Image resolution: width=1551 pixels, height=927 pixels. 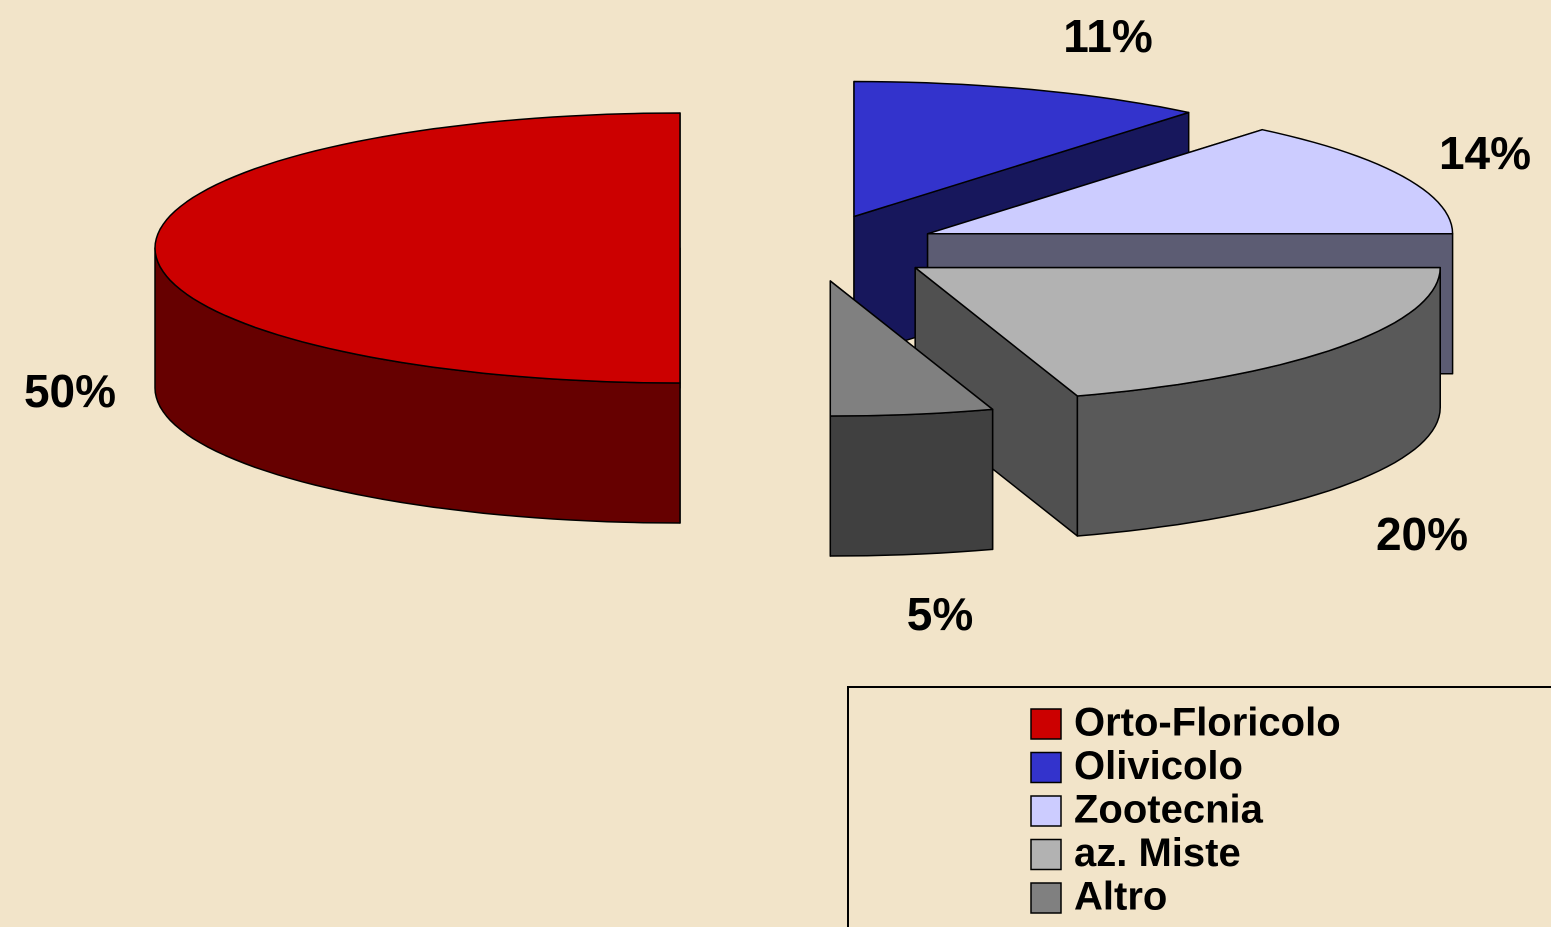 What do you see at coordinates (1120, 897) in the screenshot?
I see `legend-label: Altro` at bounding box center [1120, 897].